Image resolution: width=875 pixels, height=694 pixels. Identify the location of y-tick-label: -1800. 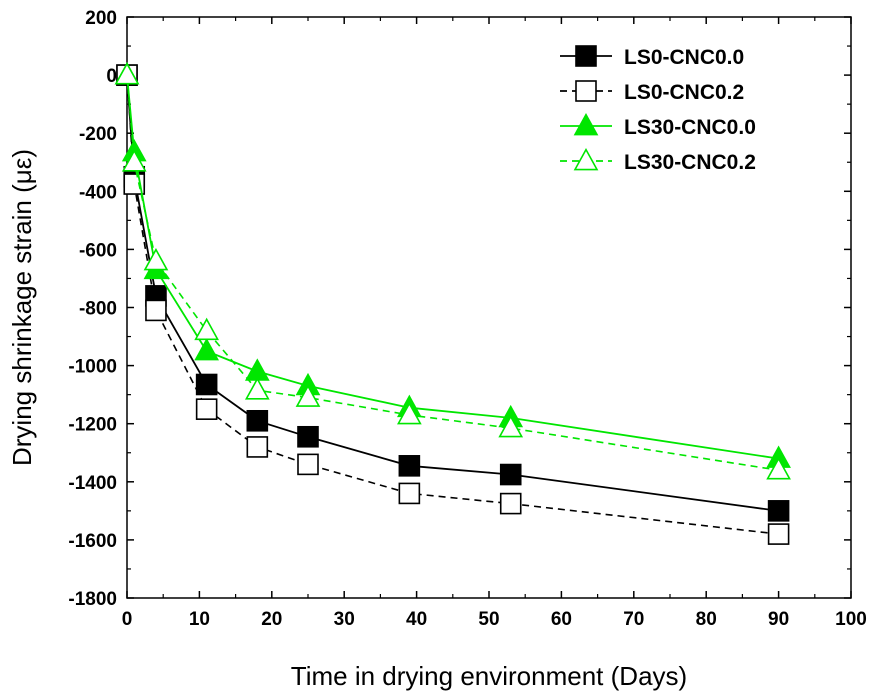
(92, 599).